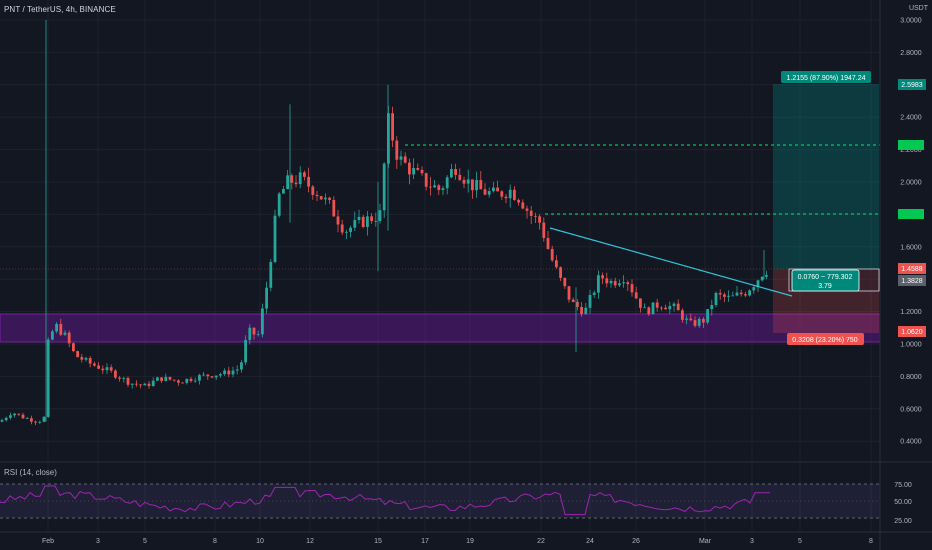  What do you see at coordinates (903, 502) in the screenshot?
I see `rsi-axis-50: 50.00` at bounding box center [903, 502].